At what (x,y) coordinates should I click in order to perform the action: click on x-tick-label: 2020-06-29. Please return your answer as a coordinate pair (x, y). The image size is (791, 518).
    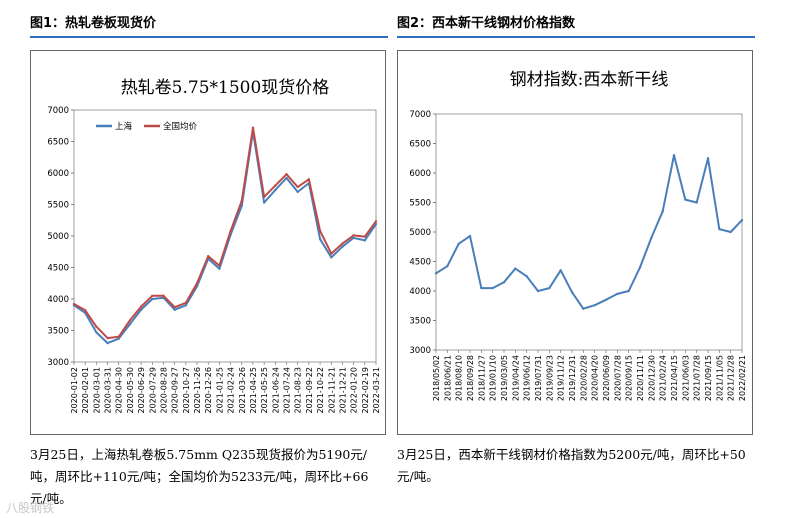
    Looking at the image, I should click on (141, 390).